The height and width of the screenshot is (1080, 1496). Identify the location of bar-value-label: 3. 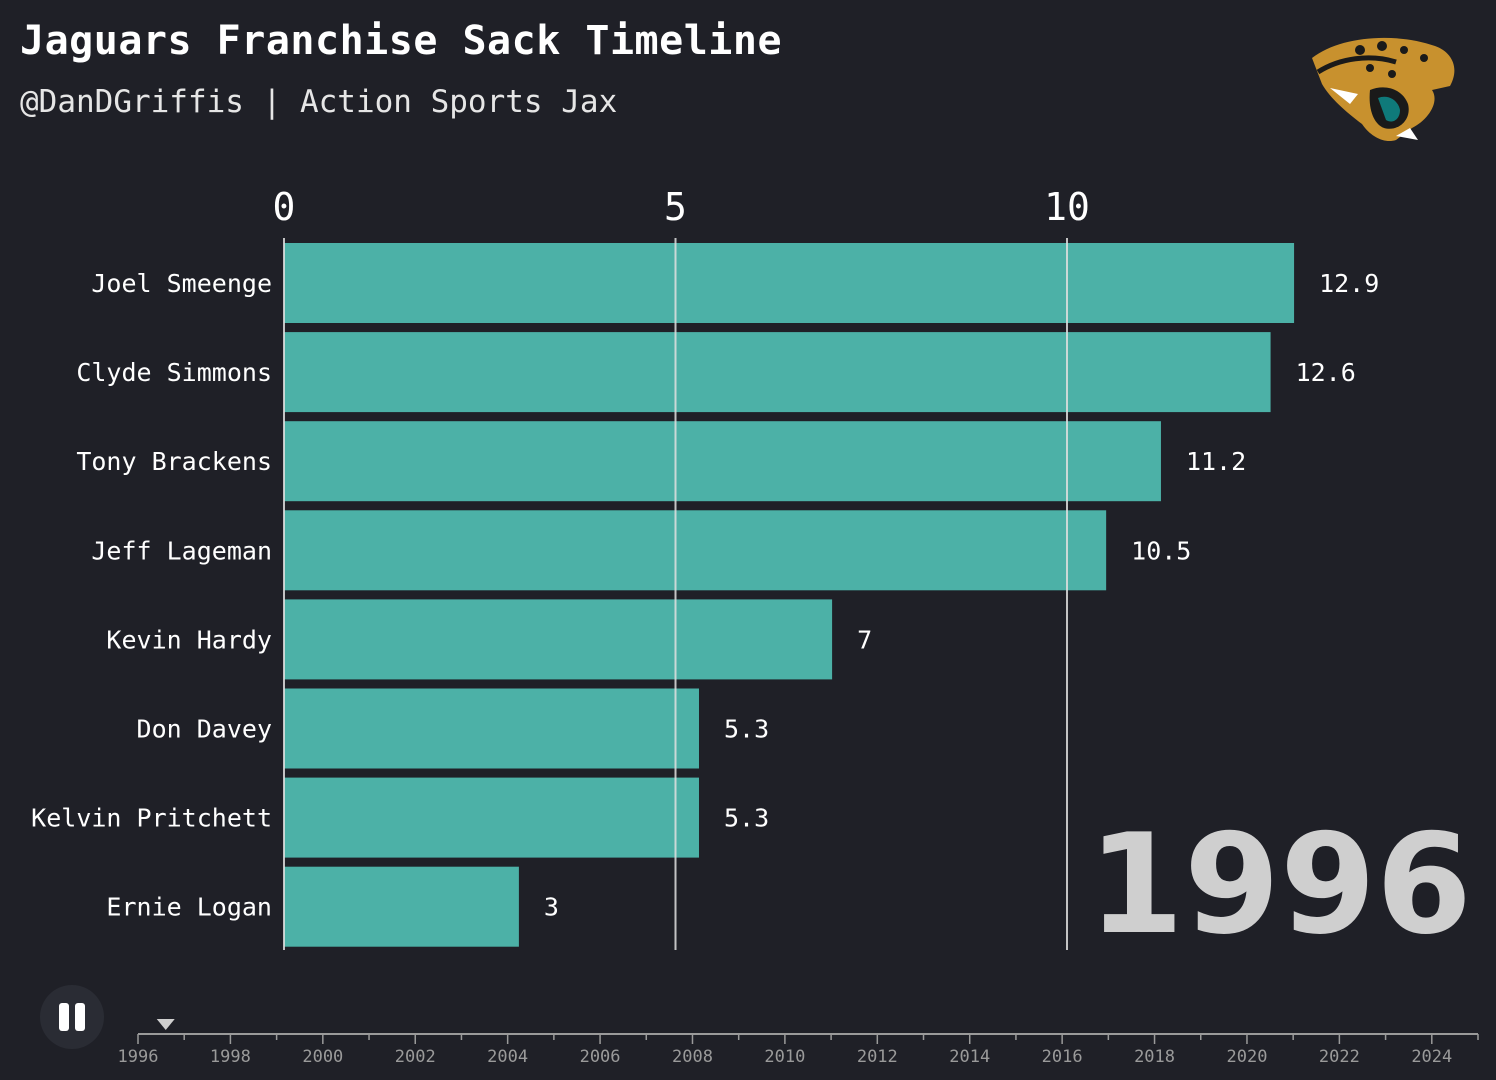
(551, 907).